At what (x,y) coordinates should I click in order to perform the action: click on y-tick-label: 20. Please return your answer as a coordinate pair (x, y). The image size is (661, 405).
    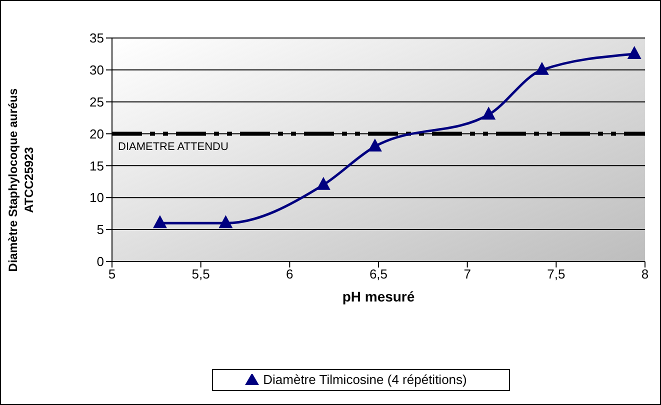
    Looking at the image, I should click on (97, 134).